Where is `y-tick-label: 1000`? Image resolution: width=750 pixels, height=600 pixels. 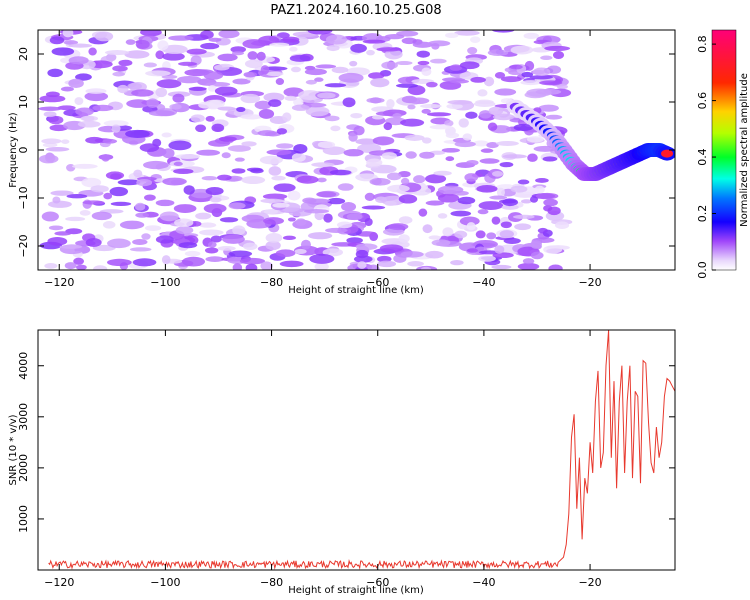 y-tick-label: 1000 is located at coordinates (23, 519).